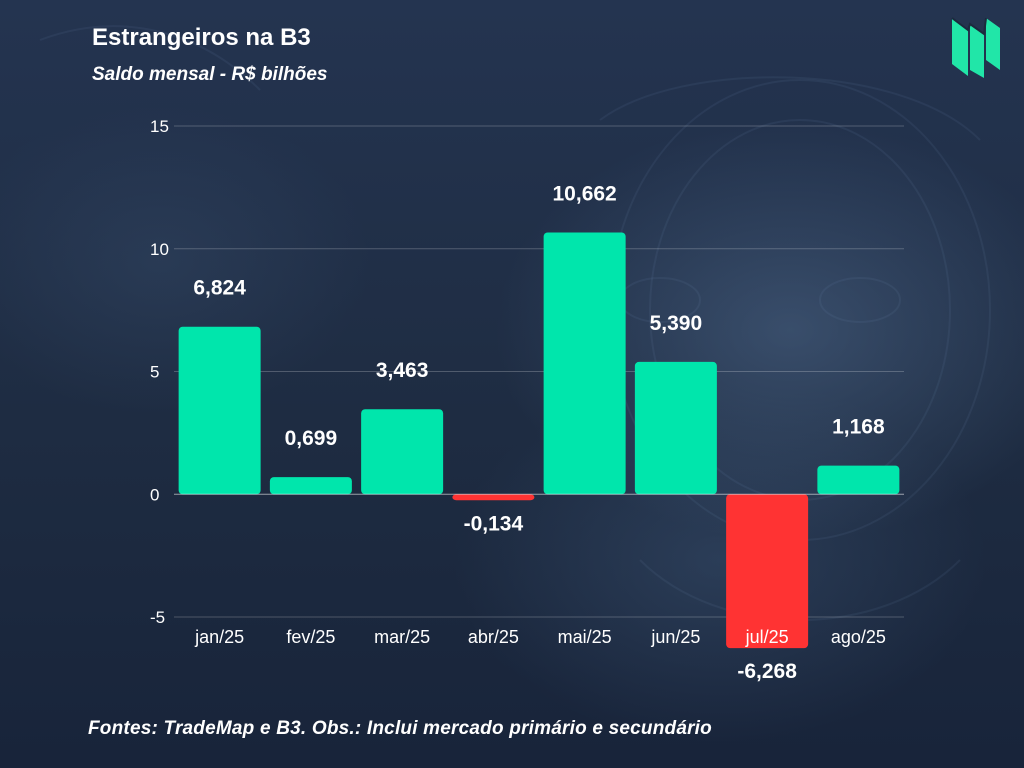 Image resolution: width=1024 pixels, height=768 pixels. Describe the element at coordinates (858, 637) in the screenshot. I see `x-category-label: ago/25` at that location.